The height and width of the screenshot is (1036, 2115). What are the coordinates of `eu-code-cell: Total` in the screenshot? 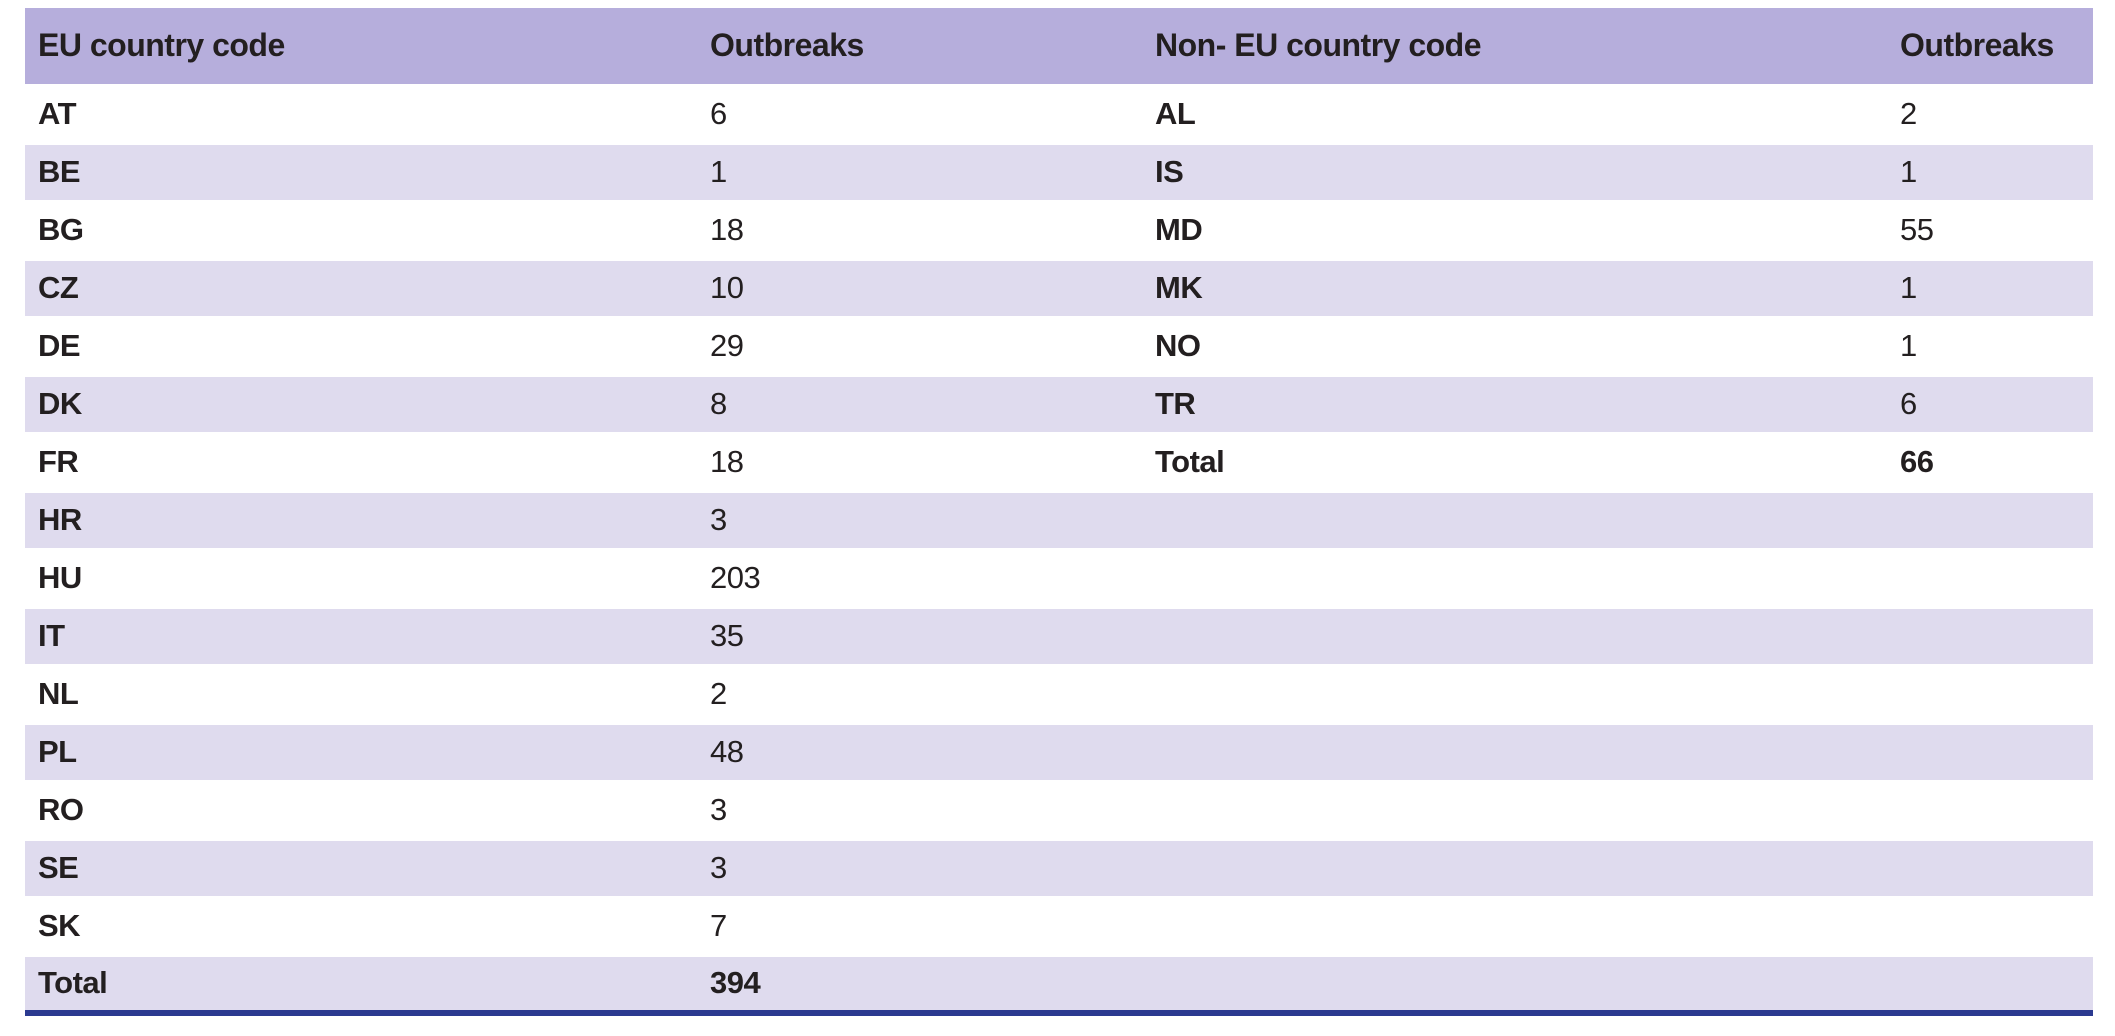 It's located at (361, 983).